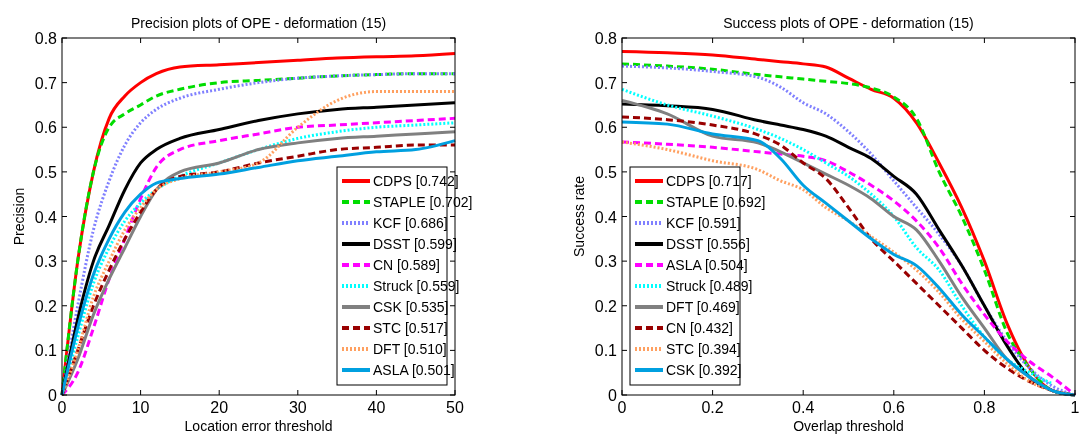 This screenshot has width=1083, height=443. I want to click on x-axis-title: Overlap threshold, so click(848, 426).